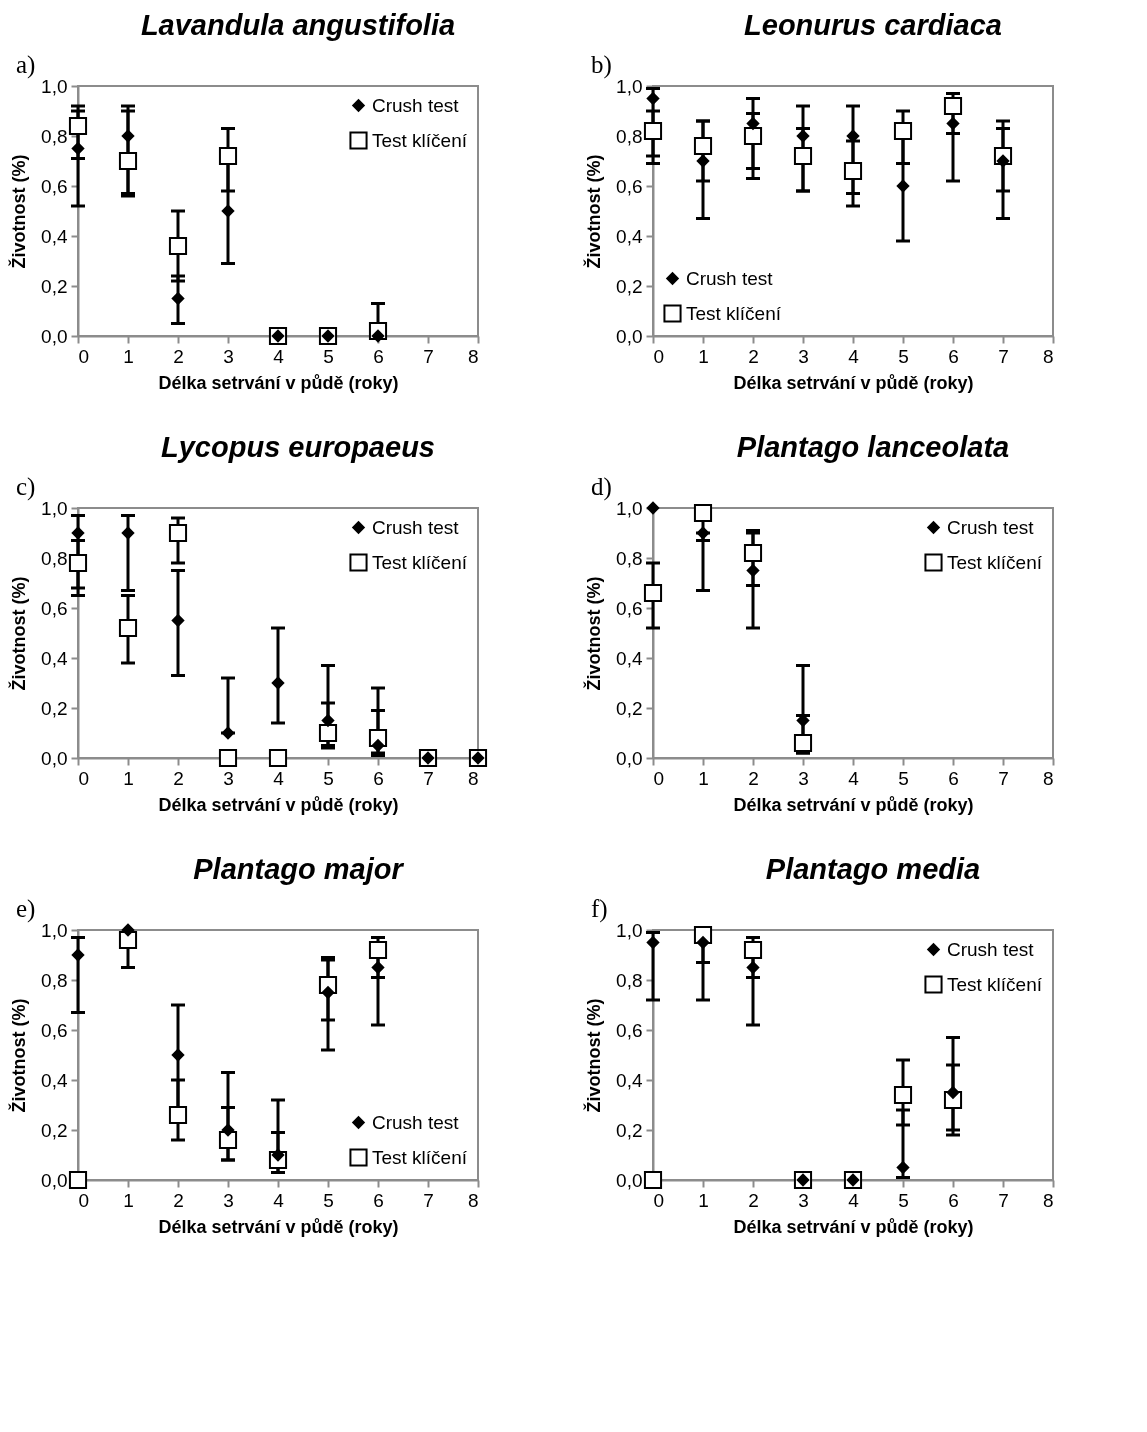 This screenshot has width=1147, height=1432. Describe the element at coordinates (26, 909) in the screenshot. I see `text: e)` at that location.